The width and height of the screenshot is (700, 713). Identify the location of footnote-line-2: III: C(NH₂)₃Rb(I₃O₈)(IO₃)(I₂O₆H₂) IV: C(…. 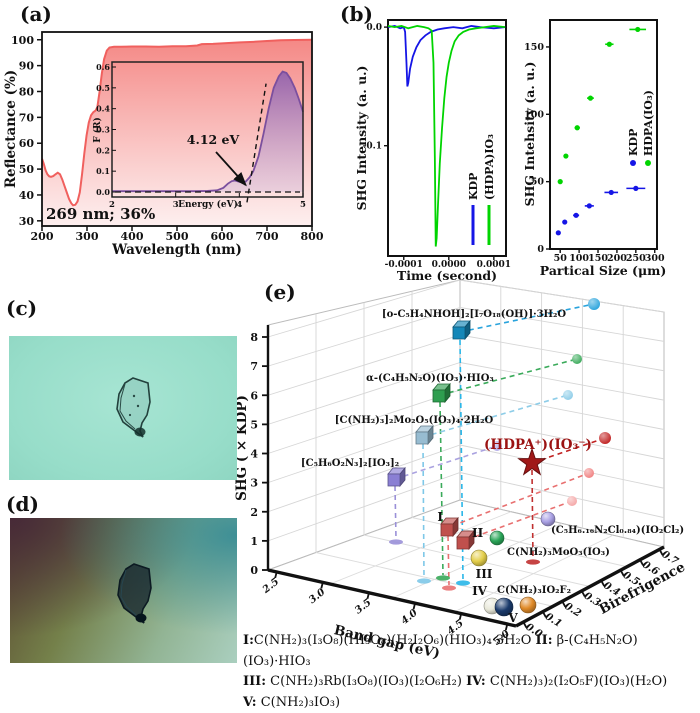
(471, 682).